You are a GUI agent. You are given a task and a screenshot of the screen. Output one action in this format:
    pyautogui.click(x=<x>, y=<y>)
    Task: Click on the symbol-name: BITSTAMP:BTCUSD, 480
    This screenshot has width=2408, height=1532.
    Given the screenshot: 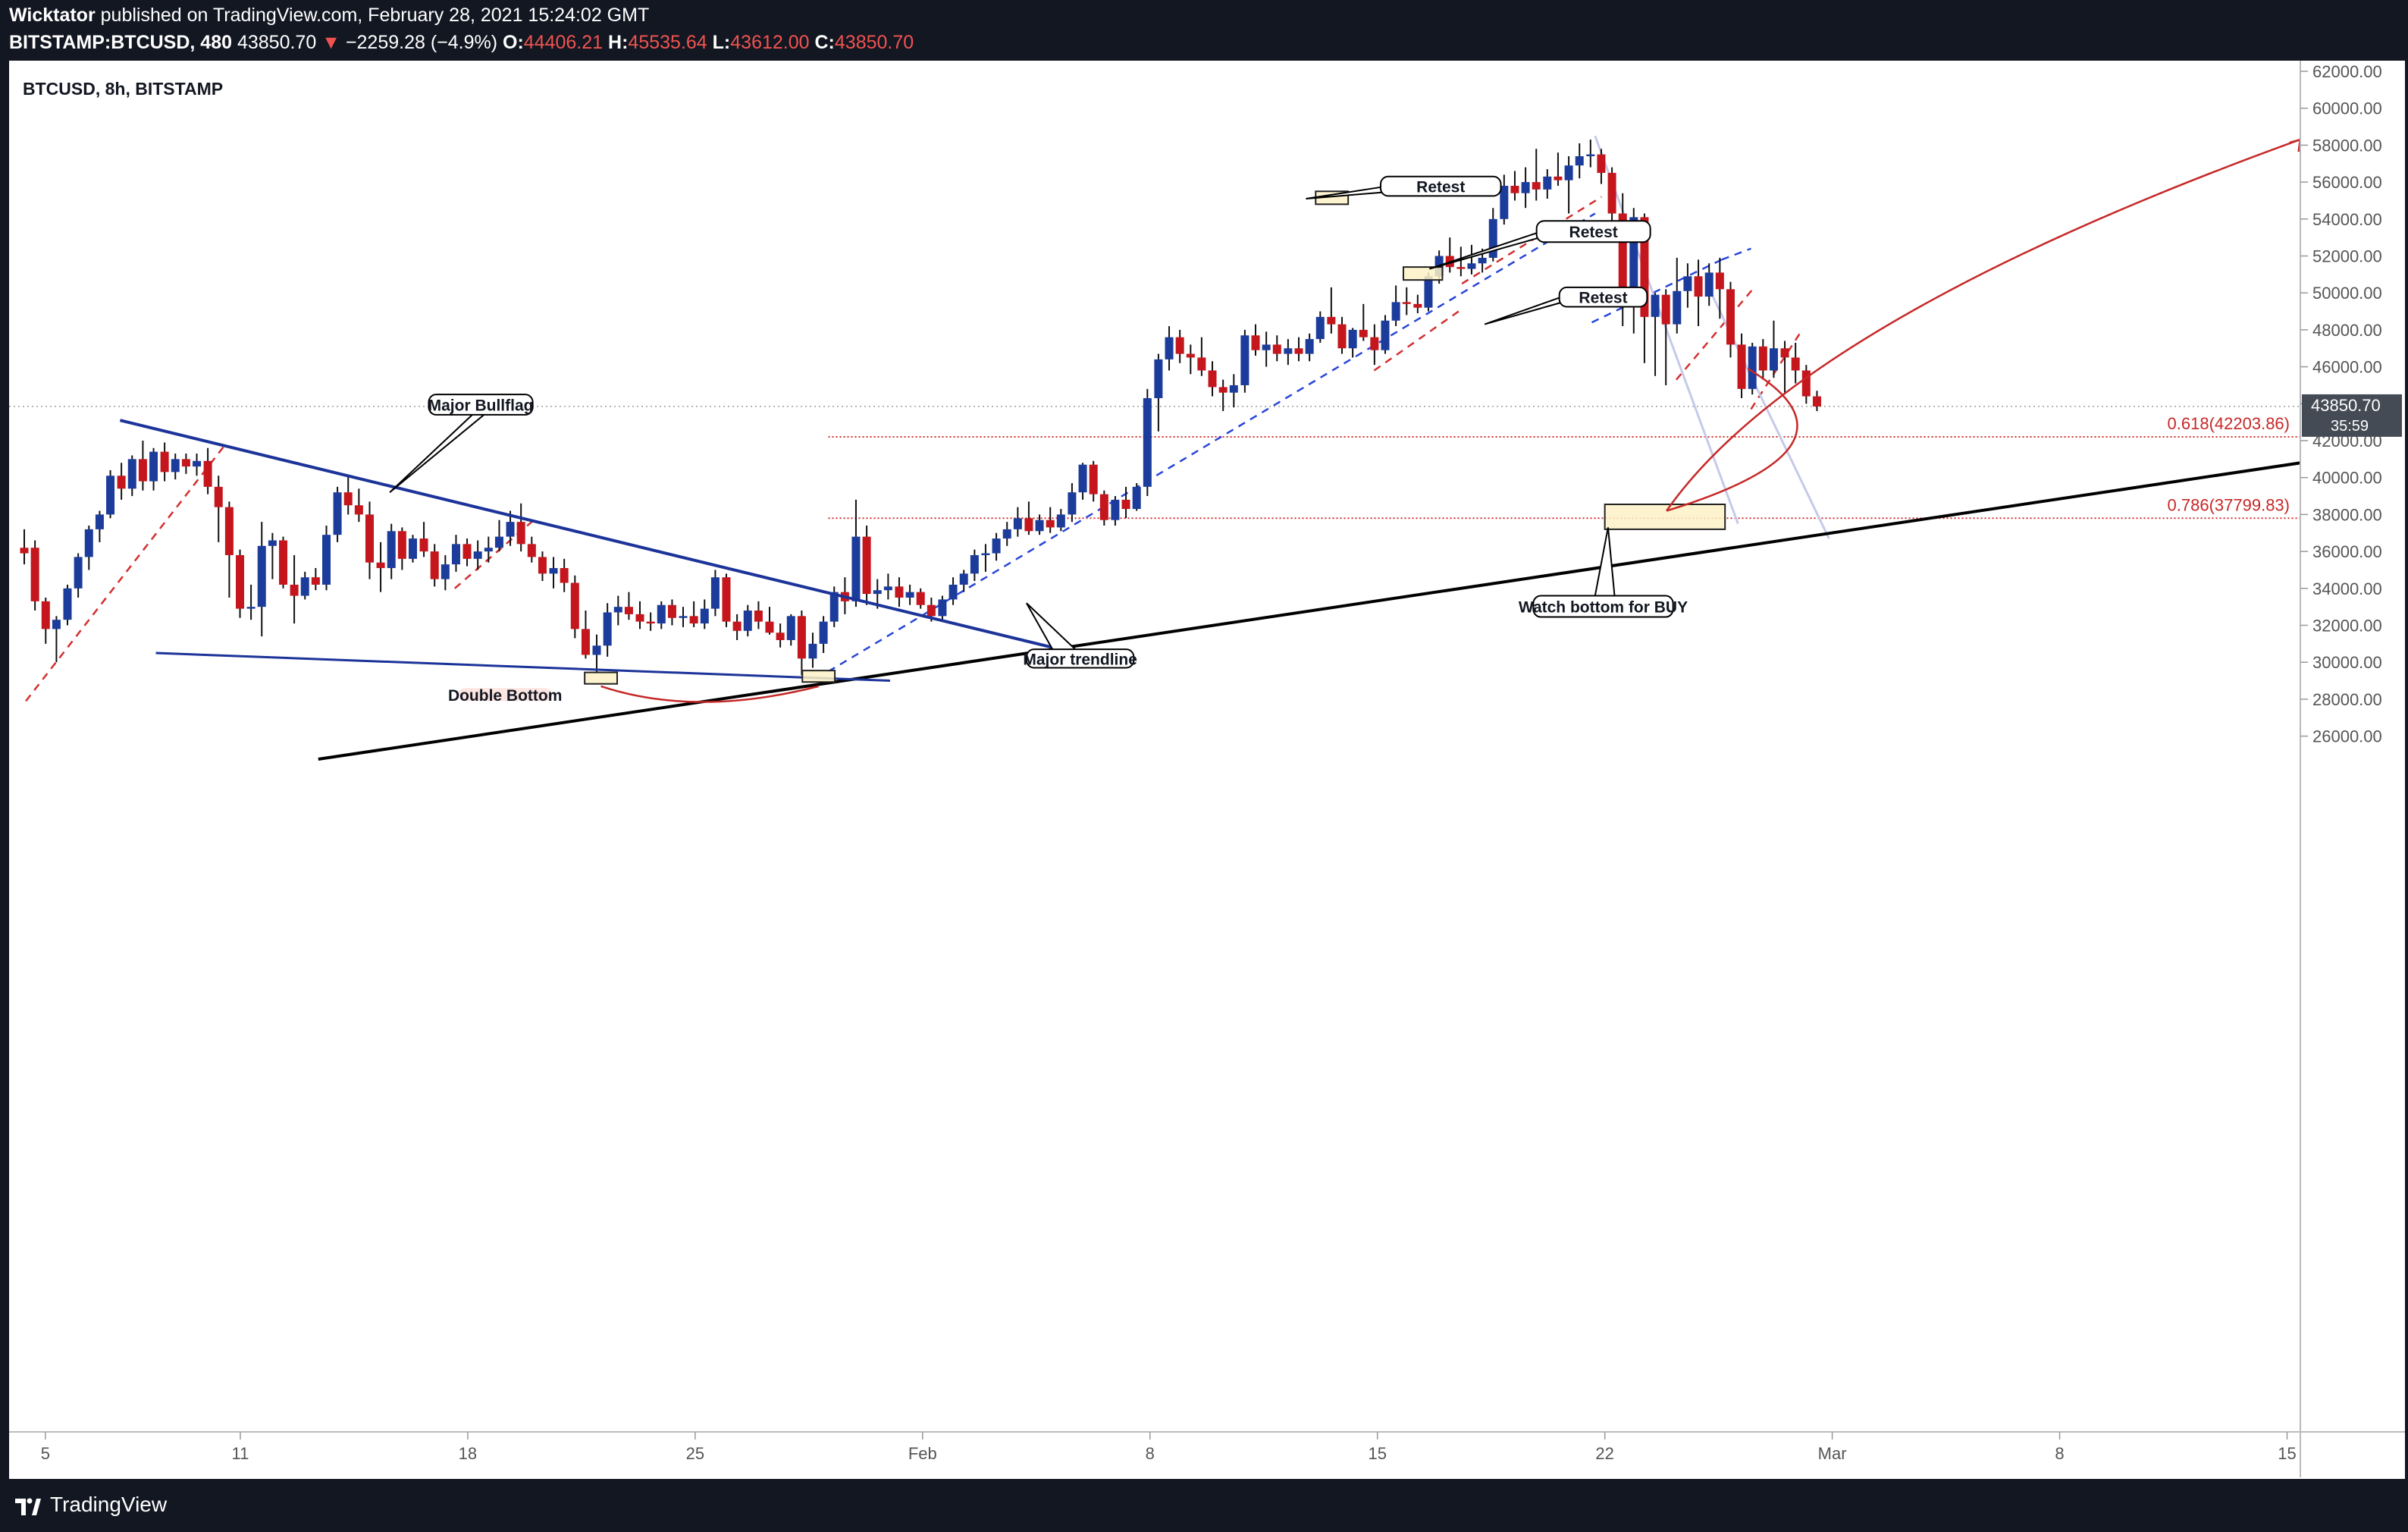 What is the action you would take?
    pyautogui.click(x=121, y=42)
    